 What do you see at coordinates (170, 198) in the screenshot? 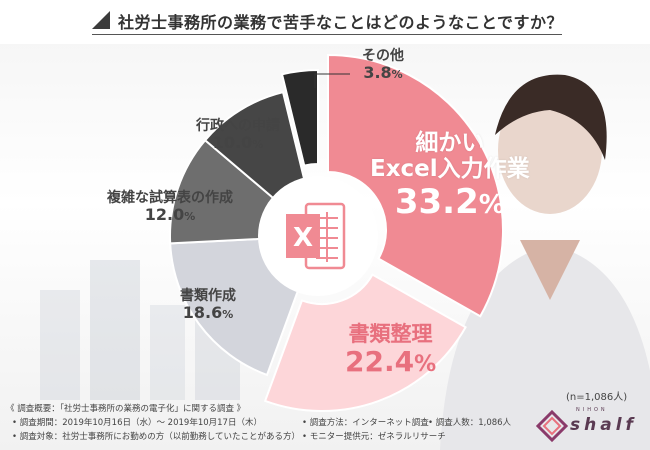
I see `slice-category: 複雑な試算表の作成` at bounding box center [170, 198].